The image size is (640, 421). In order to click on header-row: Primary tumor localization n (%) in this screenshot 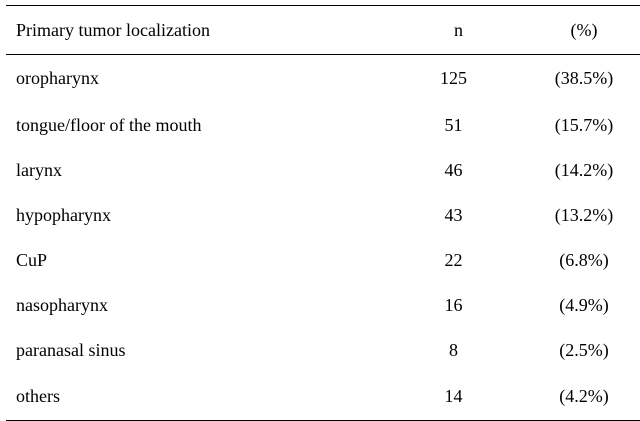, I will do `click(323, 30)`.